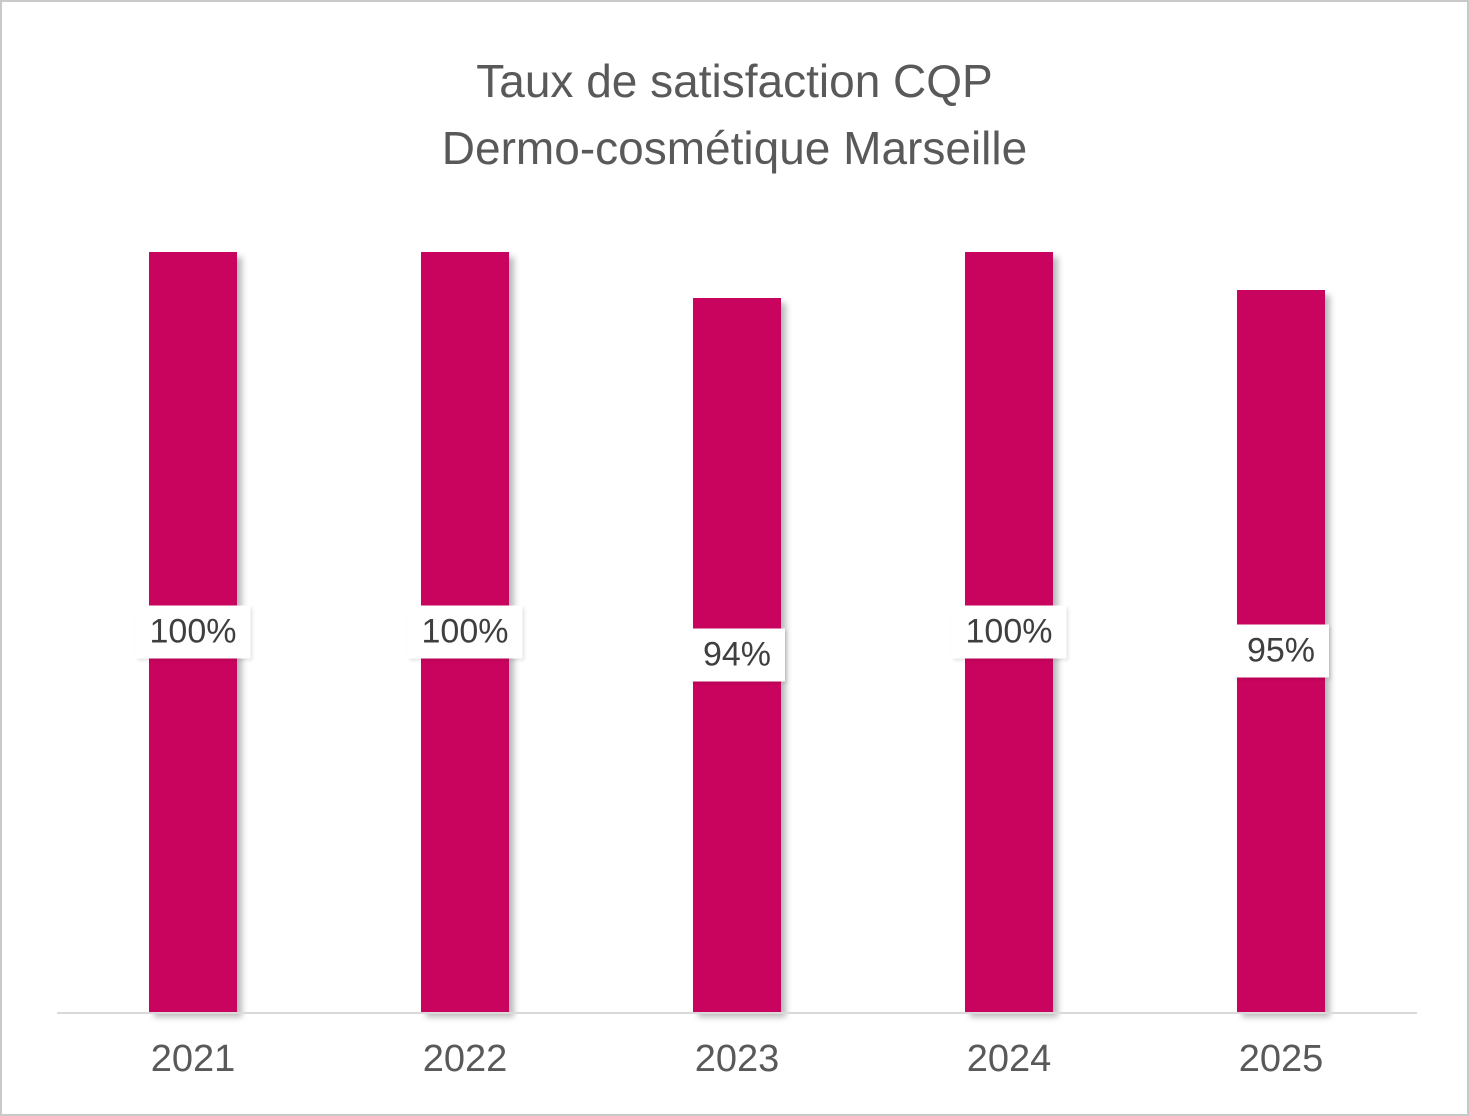 The image size is (1469, 1116). What do you see at coordinates (1009, 632) in the screenshot?
I see `data-label-2024: 100%` at bounding box center [1009, 632].